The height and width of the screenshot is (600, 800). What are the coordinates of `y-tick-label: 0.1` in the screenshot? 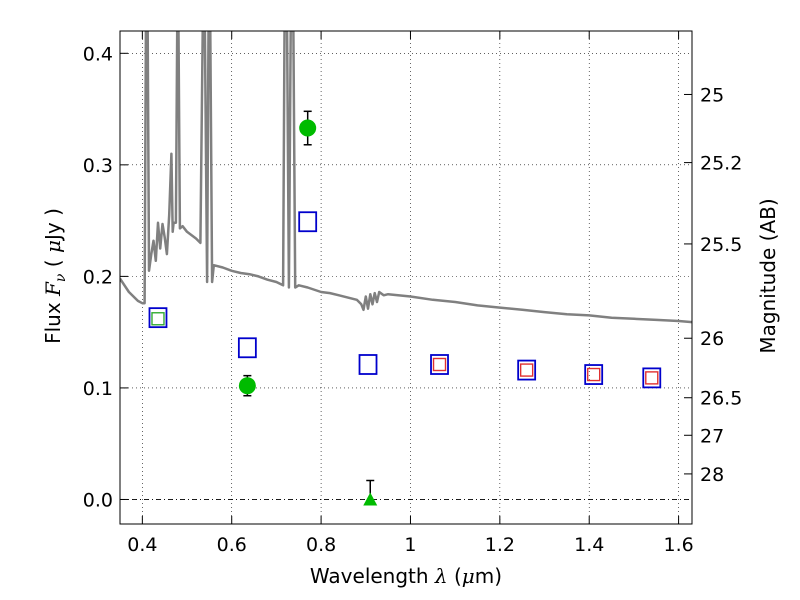 It's located at (98, 389).